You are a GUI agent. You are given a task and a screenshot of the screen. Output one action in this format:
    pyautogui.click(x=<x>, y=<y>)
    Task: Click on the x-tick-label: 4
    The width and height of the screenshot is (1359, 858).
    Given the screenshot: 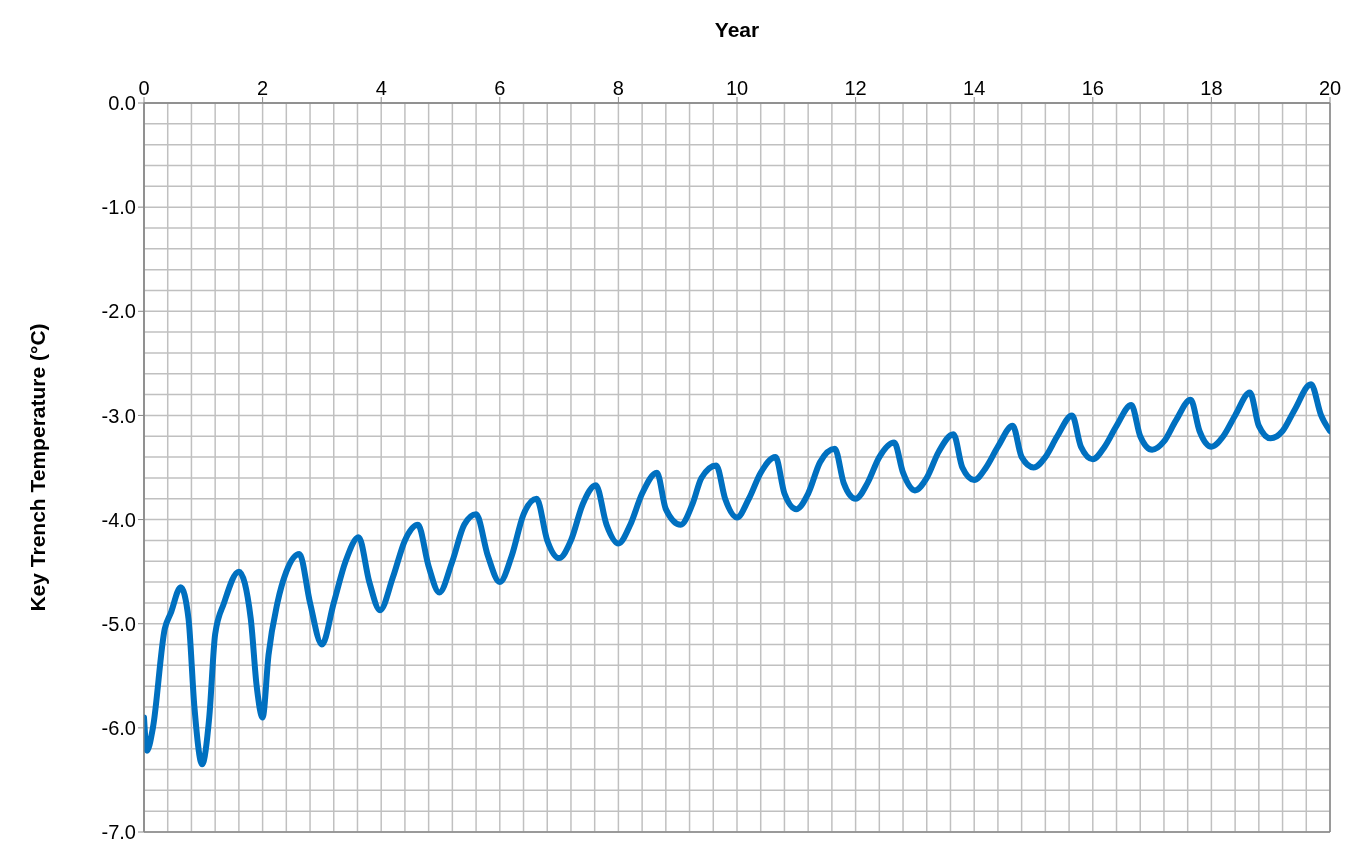 What is the action you would take?
    pyautogui.click(x=381, y=88)
    